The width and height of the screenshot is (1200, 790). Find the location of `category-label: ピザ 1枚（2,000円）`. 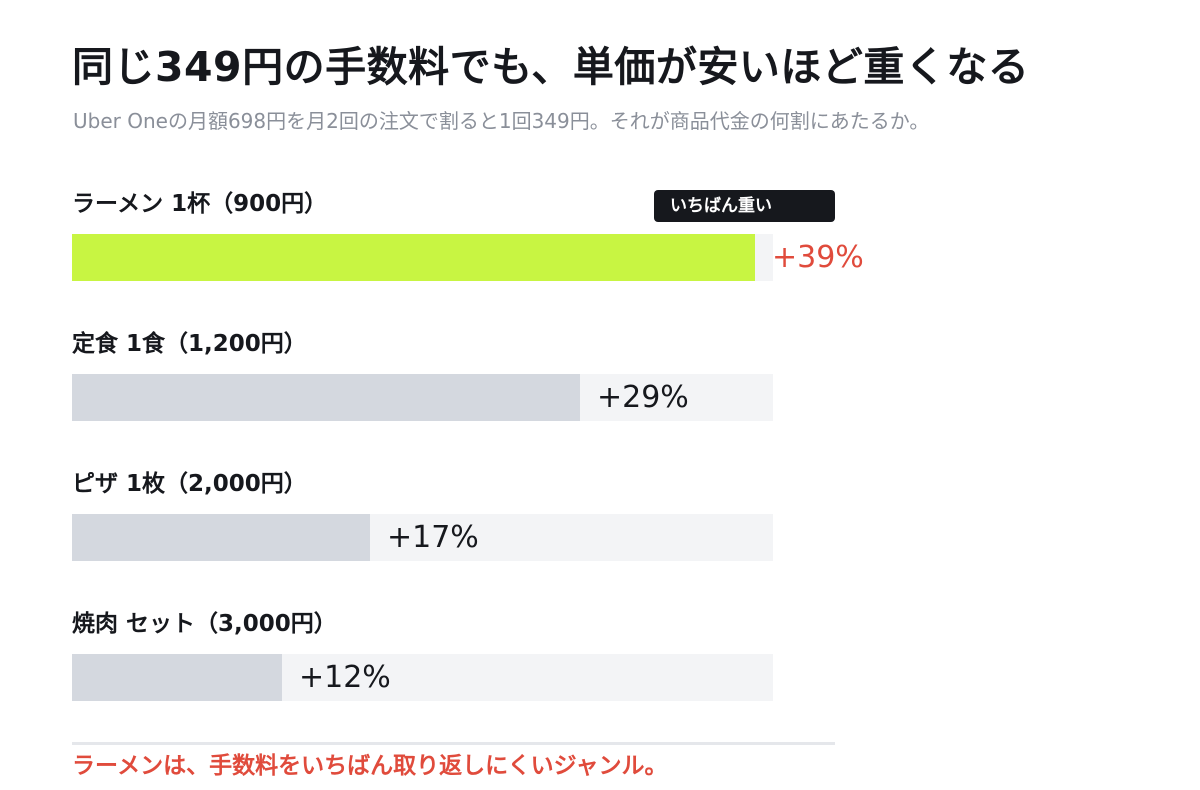

category-label: ピザ 1枚（2,000円） is located at coordinates (189, 484).